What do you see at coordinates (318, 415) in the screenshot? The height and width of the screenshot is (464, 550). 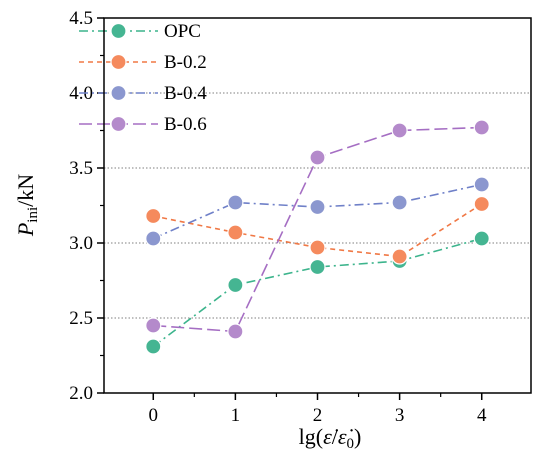 I see `x-tick-label: 2` at bounding box center [318, 415].